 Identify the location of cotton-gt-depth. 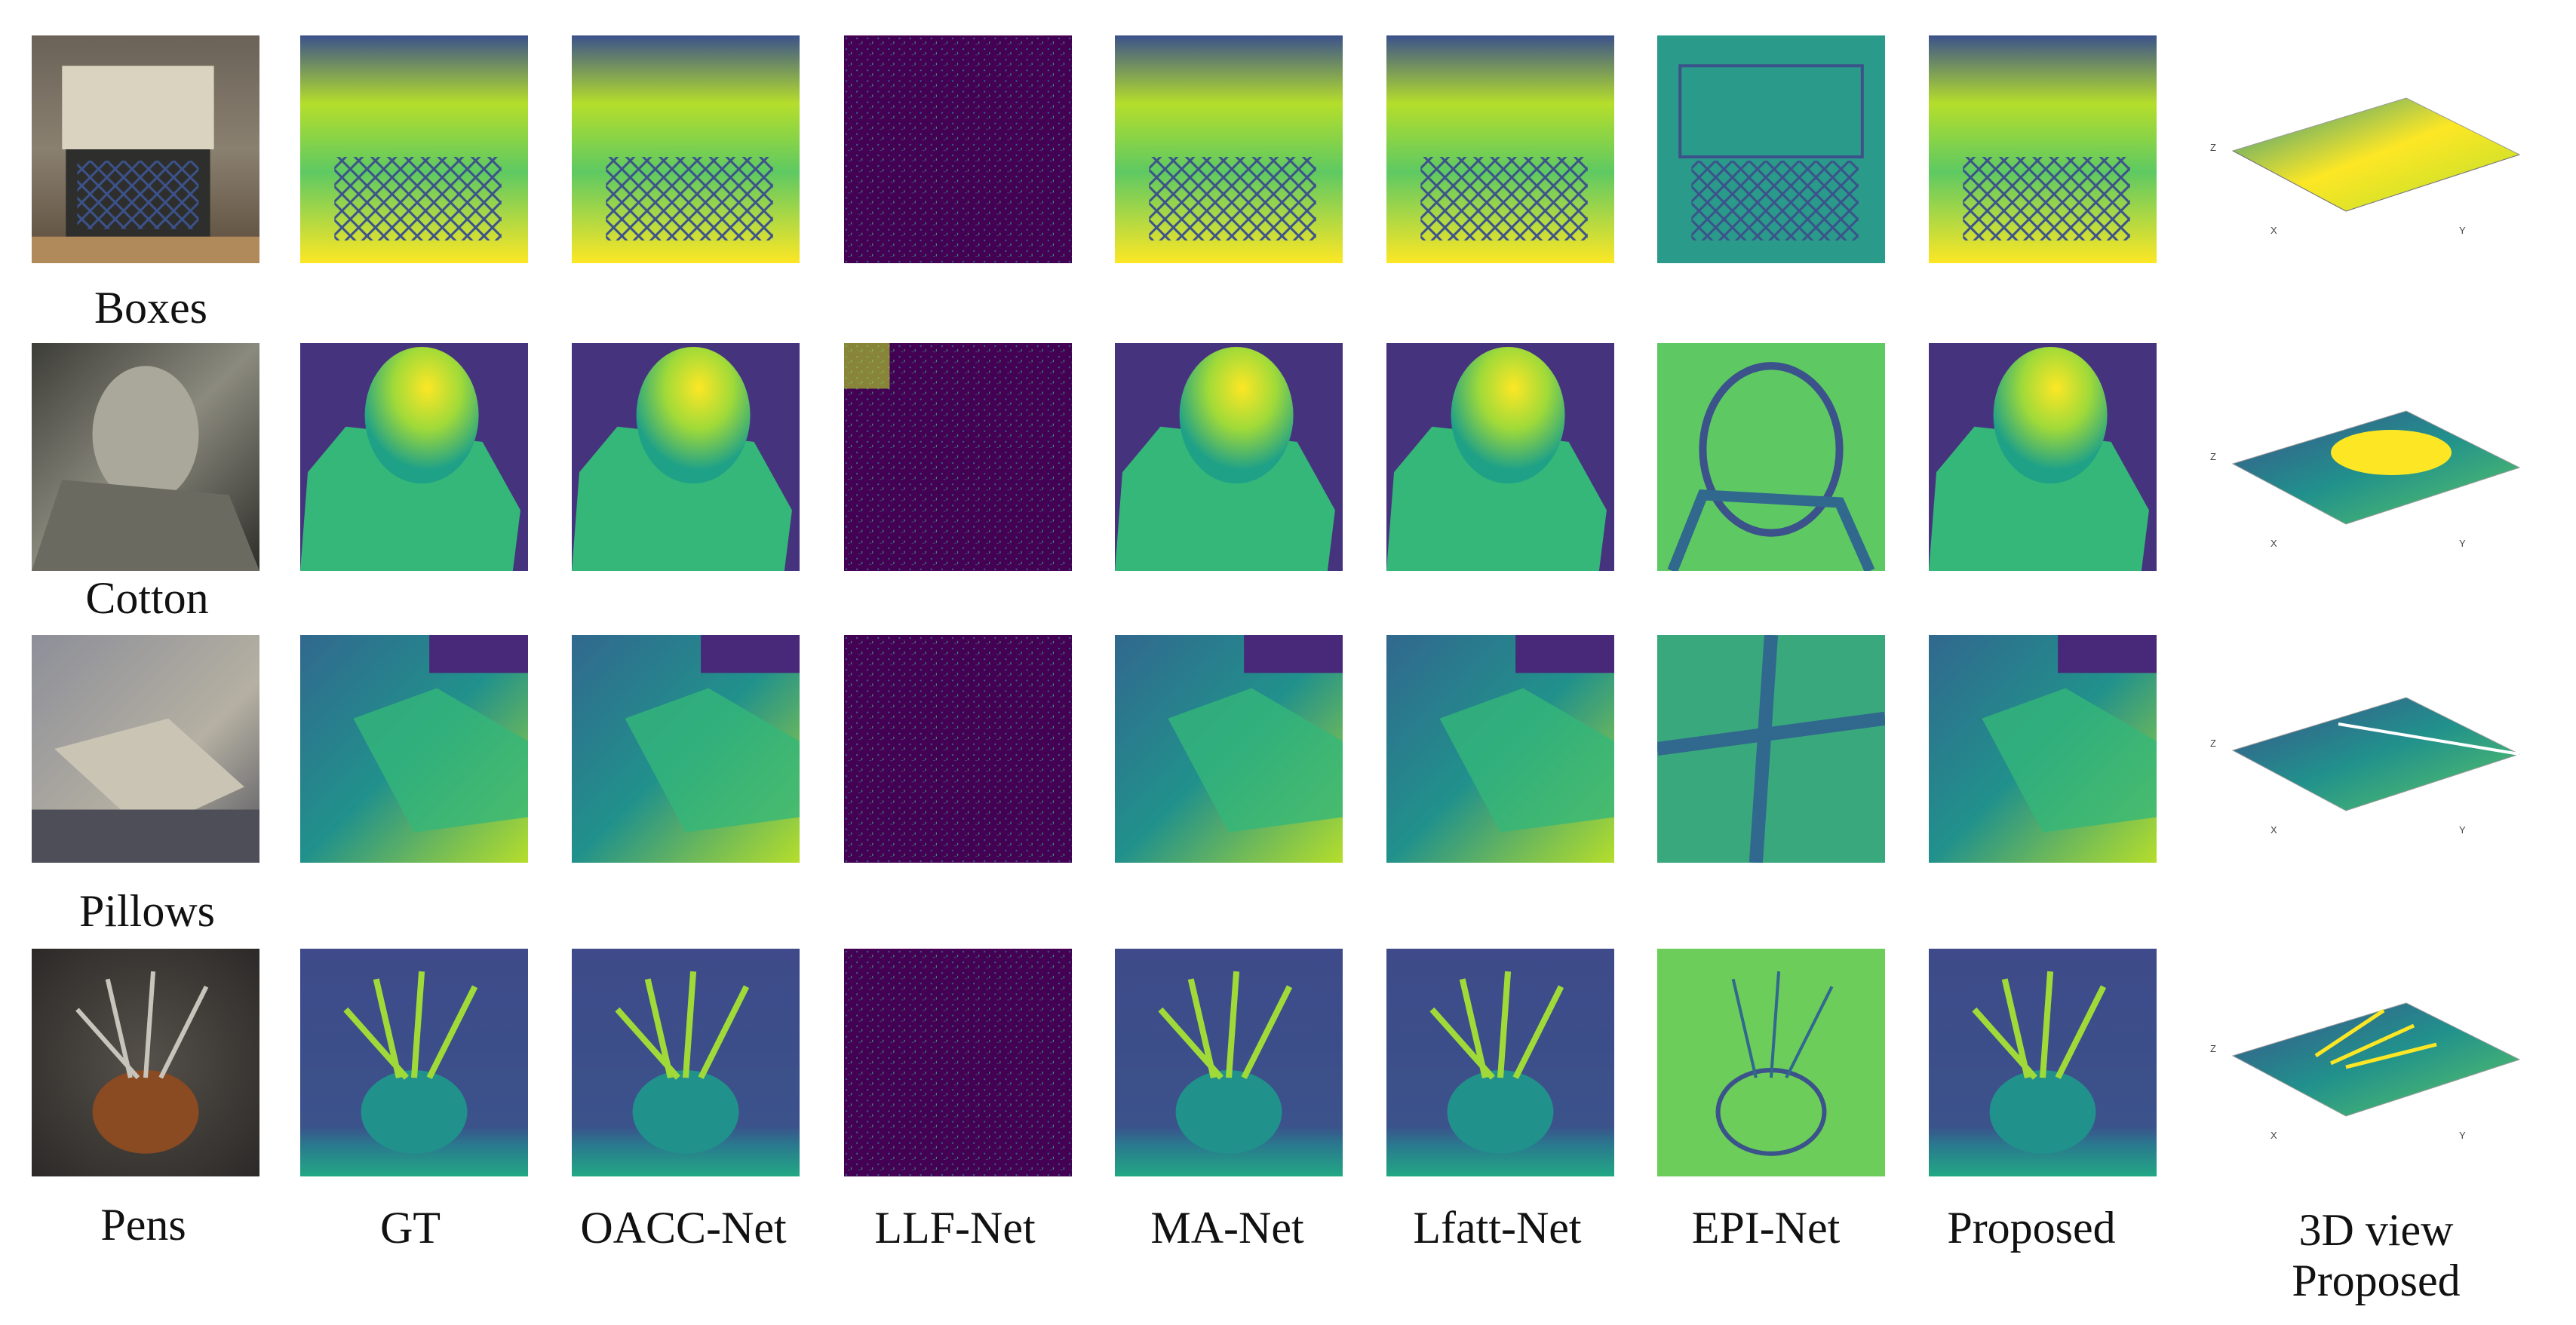
(414, 457).